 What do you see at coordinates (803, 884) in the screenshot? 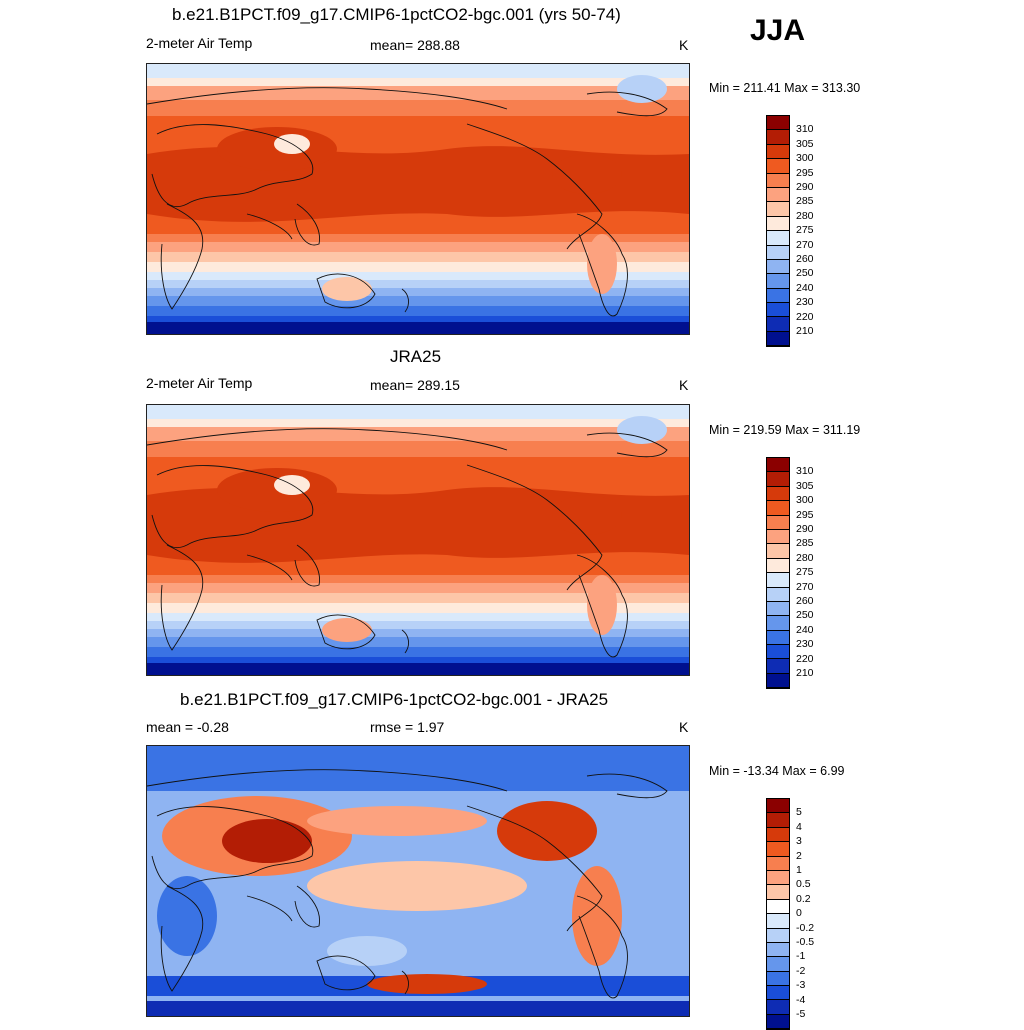
I see `colorbar-tick-label: 0.5` at bounding box center [803, 884].